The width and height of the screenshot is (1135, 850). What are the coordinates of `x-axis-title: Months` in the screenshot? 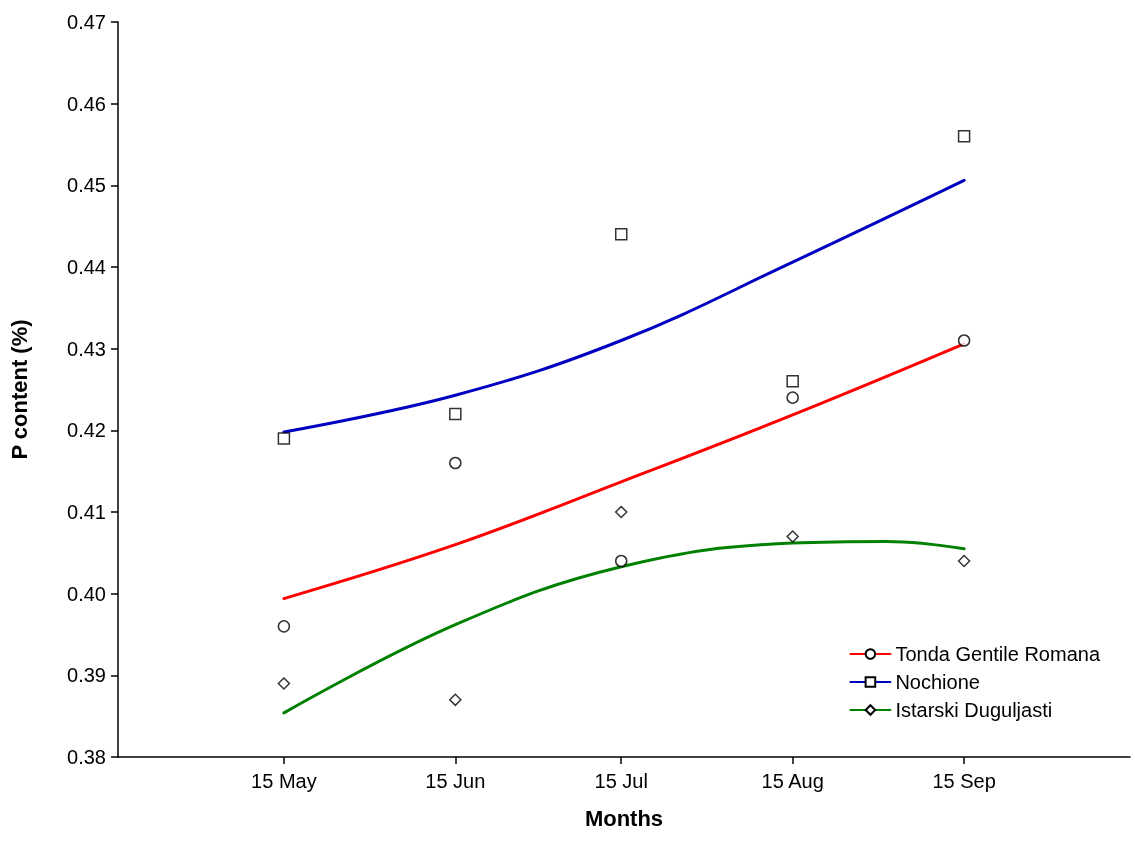 It's located at (624, 818).